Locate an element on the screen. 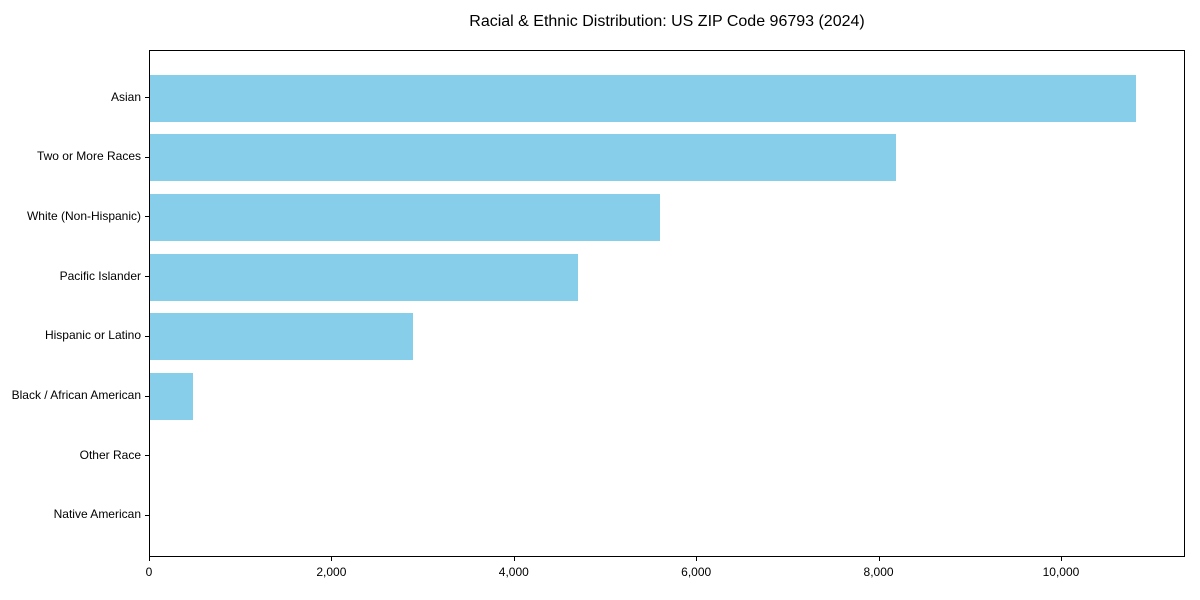 The height and width of the screenshot is (600, 1200). y-tick-label-asian: Asian is located at coordinates (125, 96).